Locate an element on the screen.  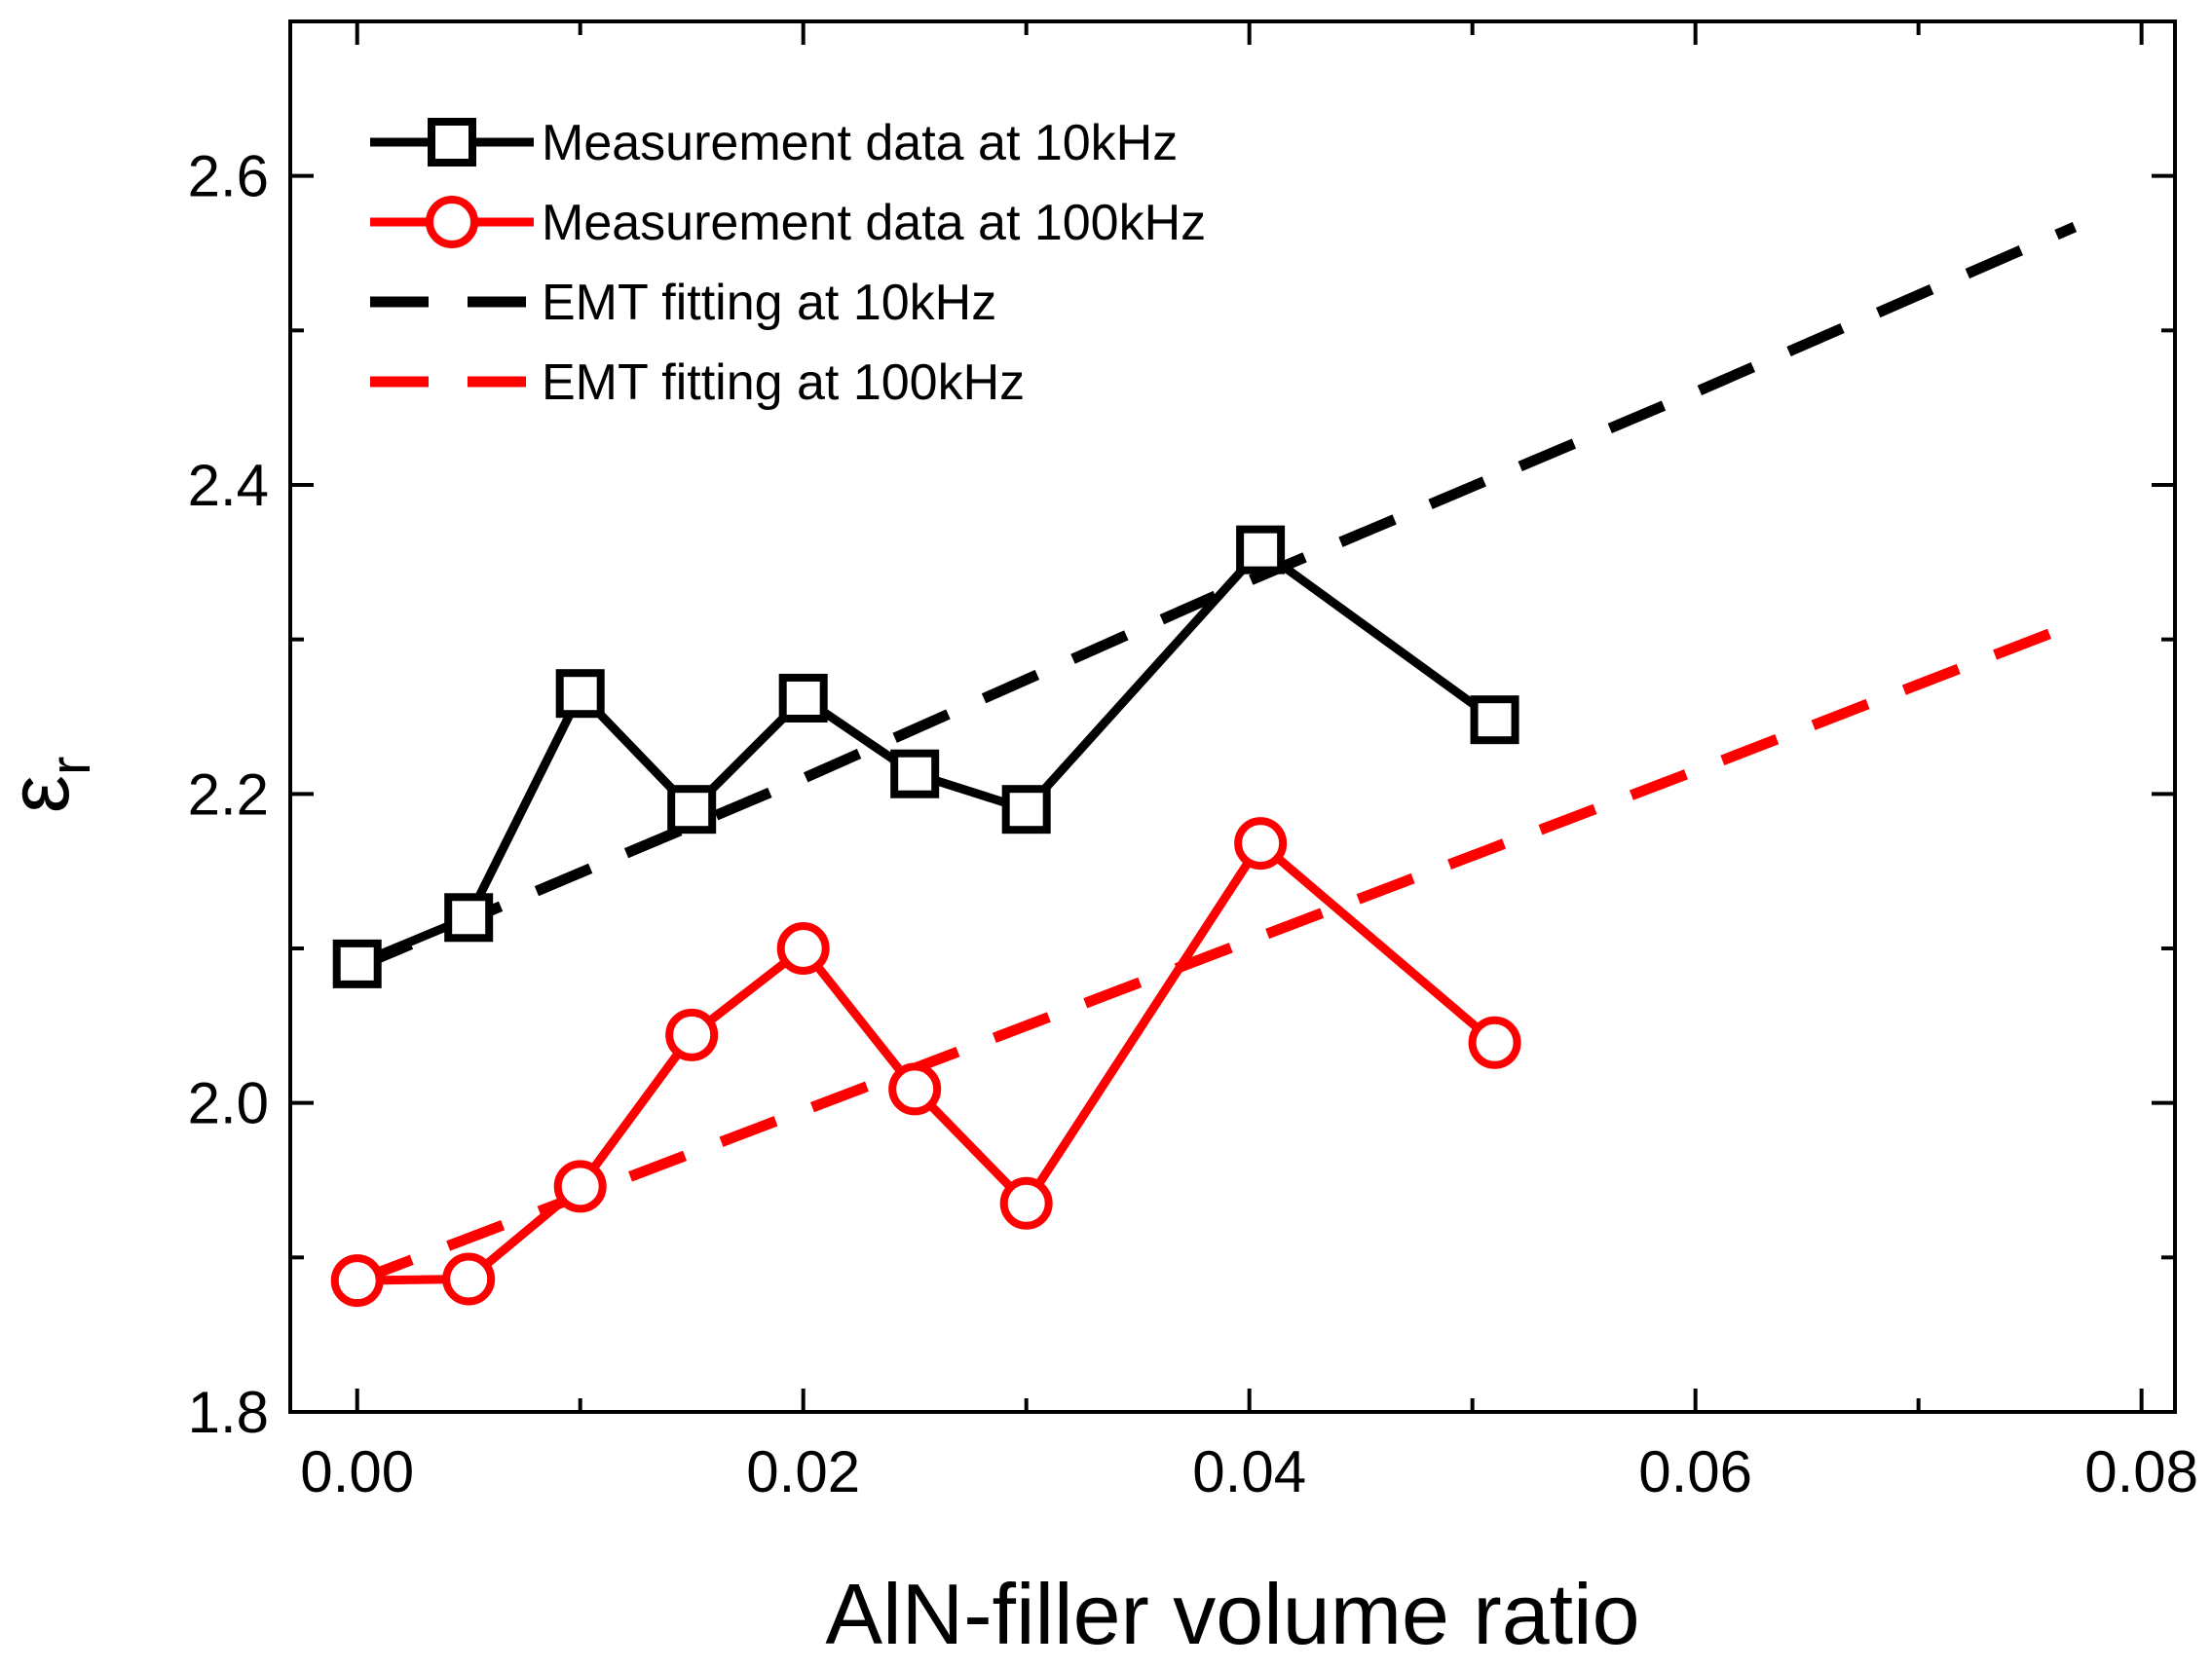
y-tick-label: 2.2 is located at coordinates (229, 794).